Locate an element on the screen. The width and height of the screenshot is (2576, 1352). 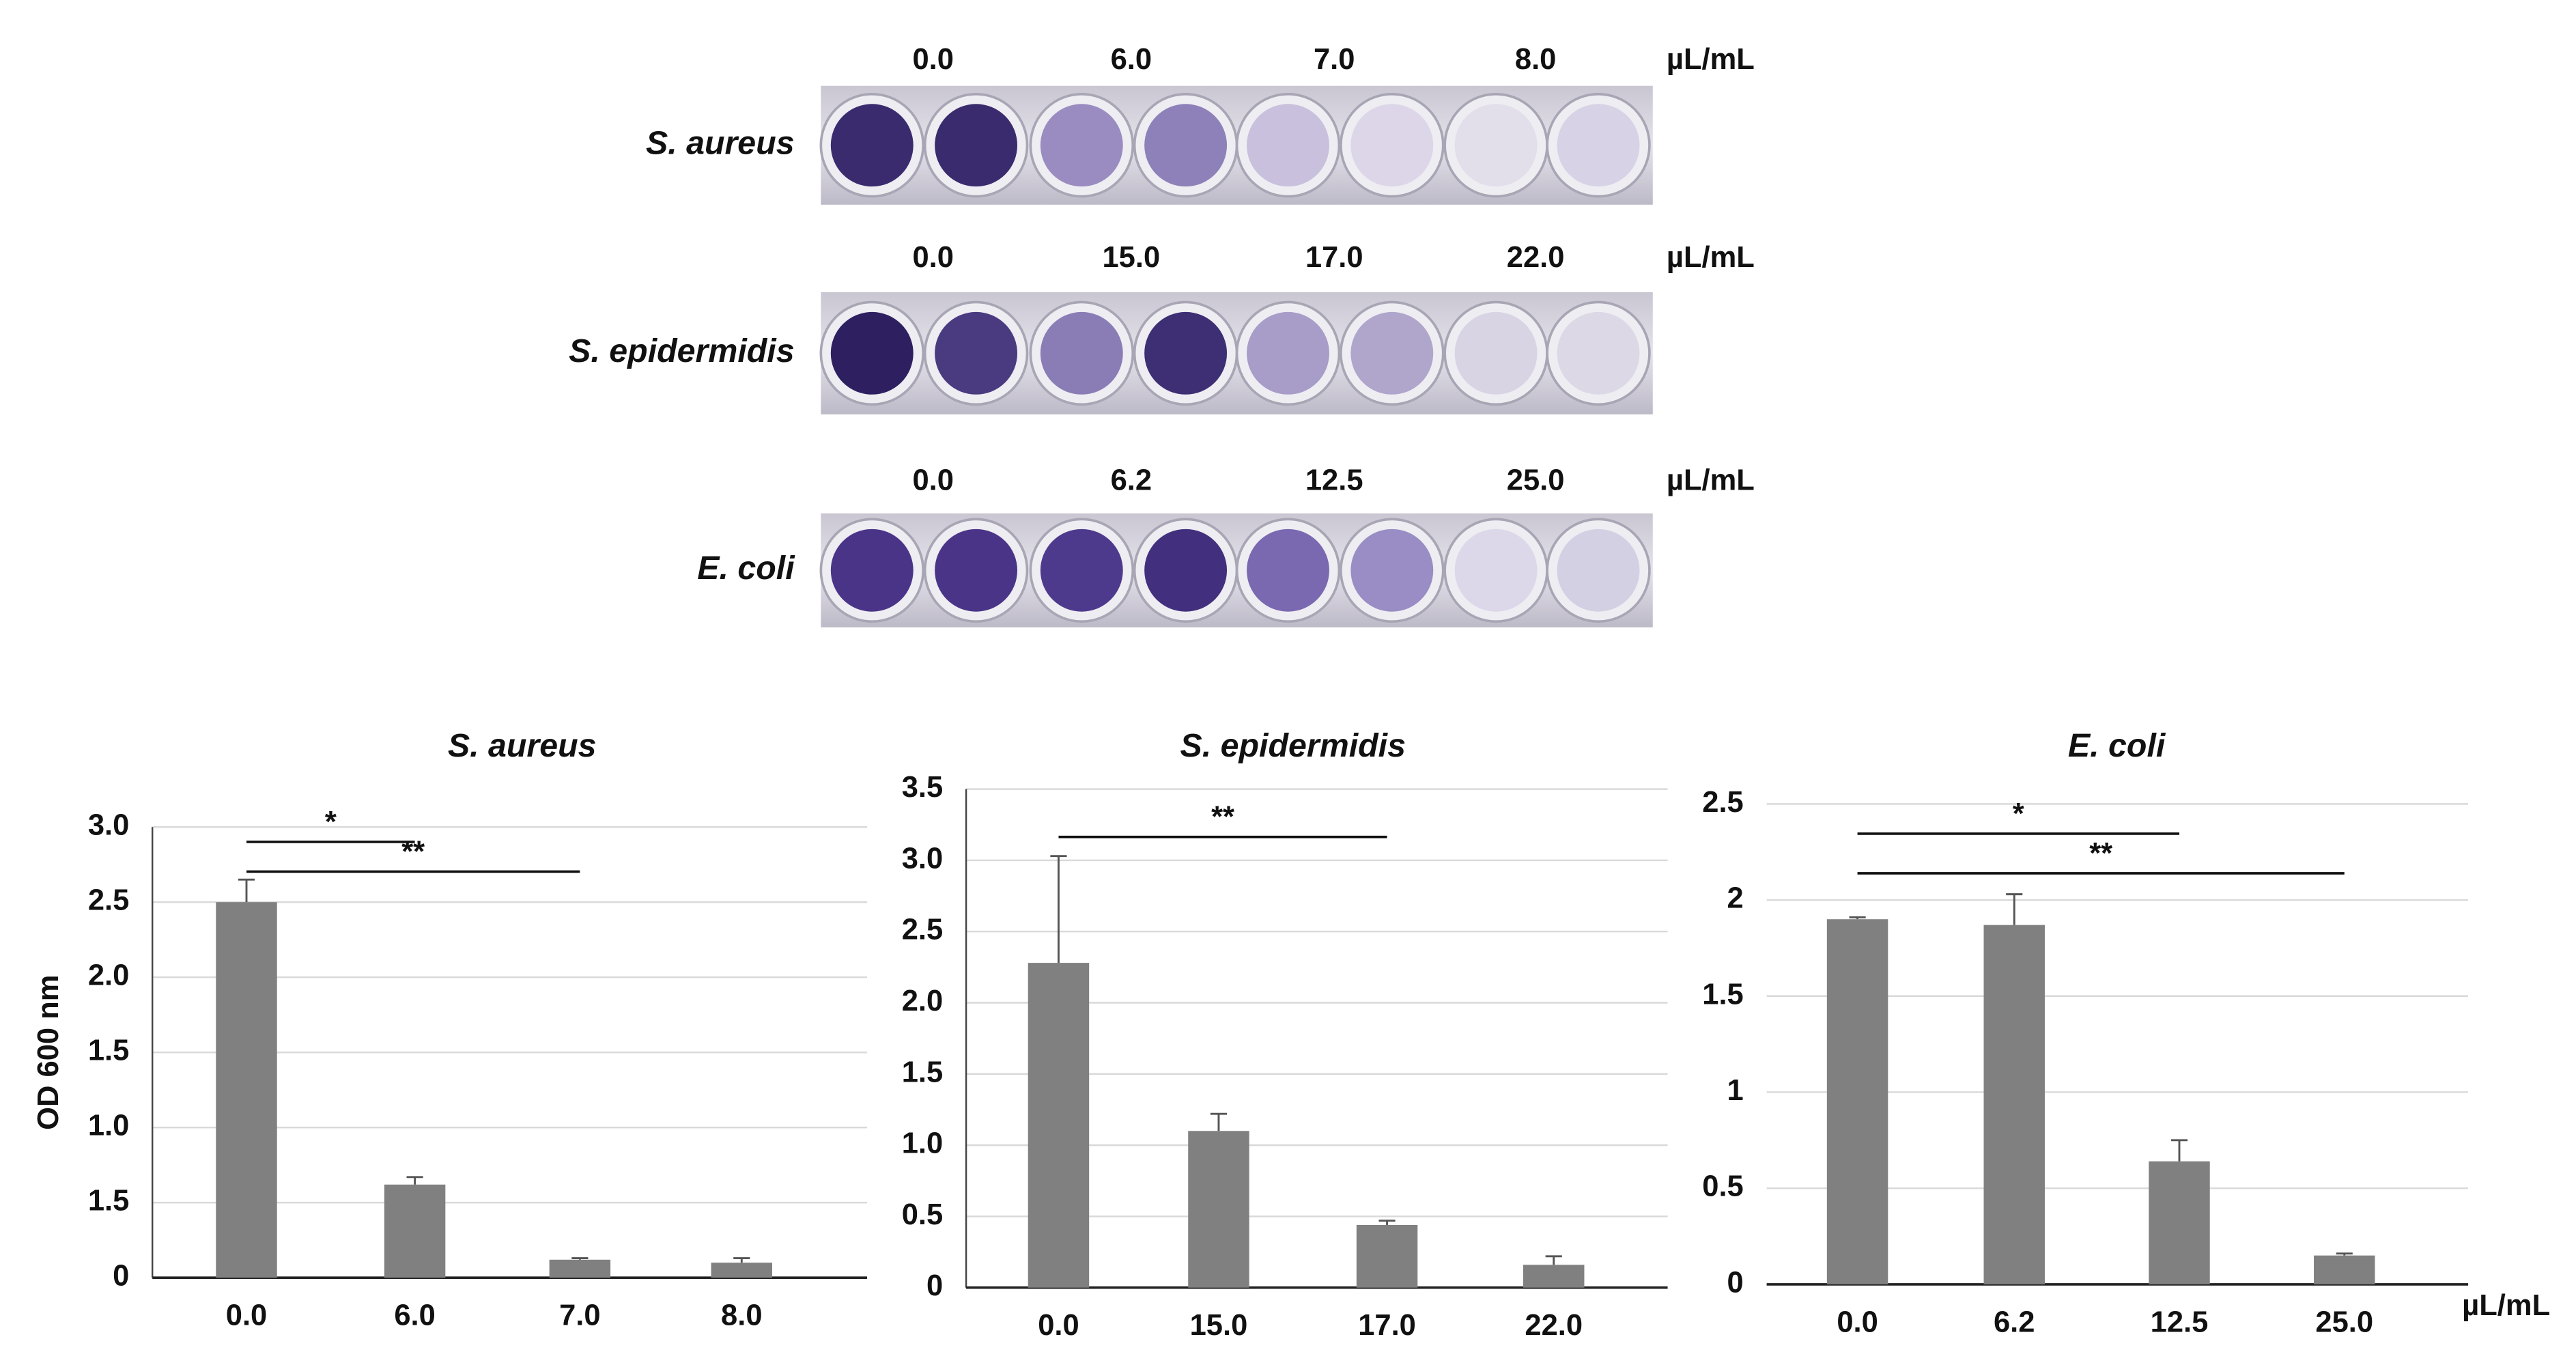
plate-name: S. epidermidis is located at coordinates (682, 351).